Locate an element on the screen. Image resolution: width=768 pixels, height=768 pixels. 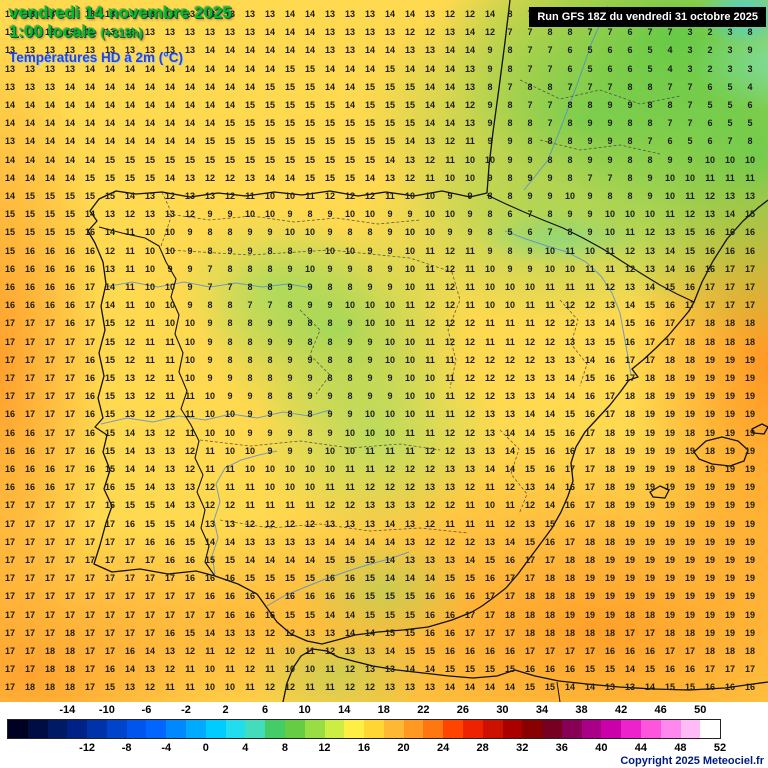
colorbar-tick: 42 is located at coordinates (621, 710).